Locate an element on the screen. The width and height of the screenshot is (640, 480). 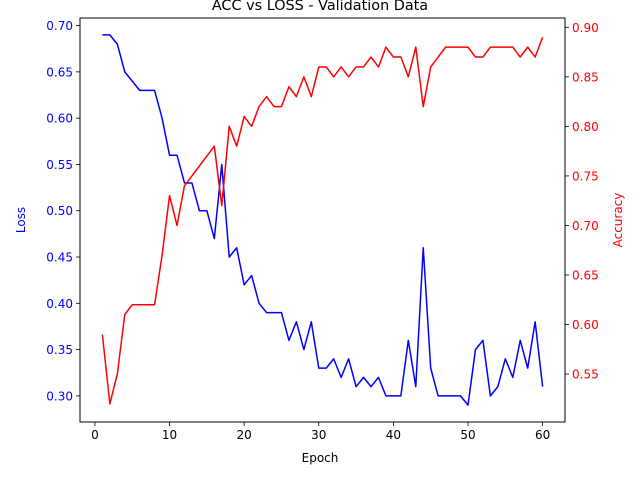
y-right-tick-label: 0.75 is located at coordinates (585, 176).